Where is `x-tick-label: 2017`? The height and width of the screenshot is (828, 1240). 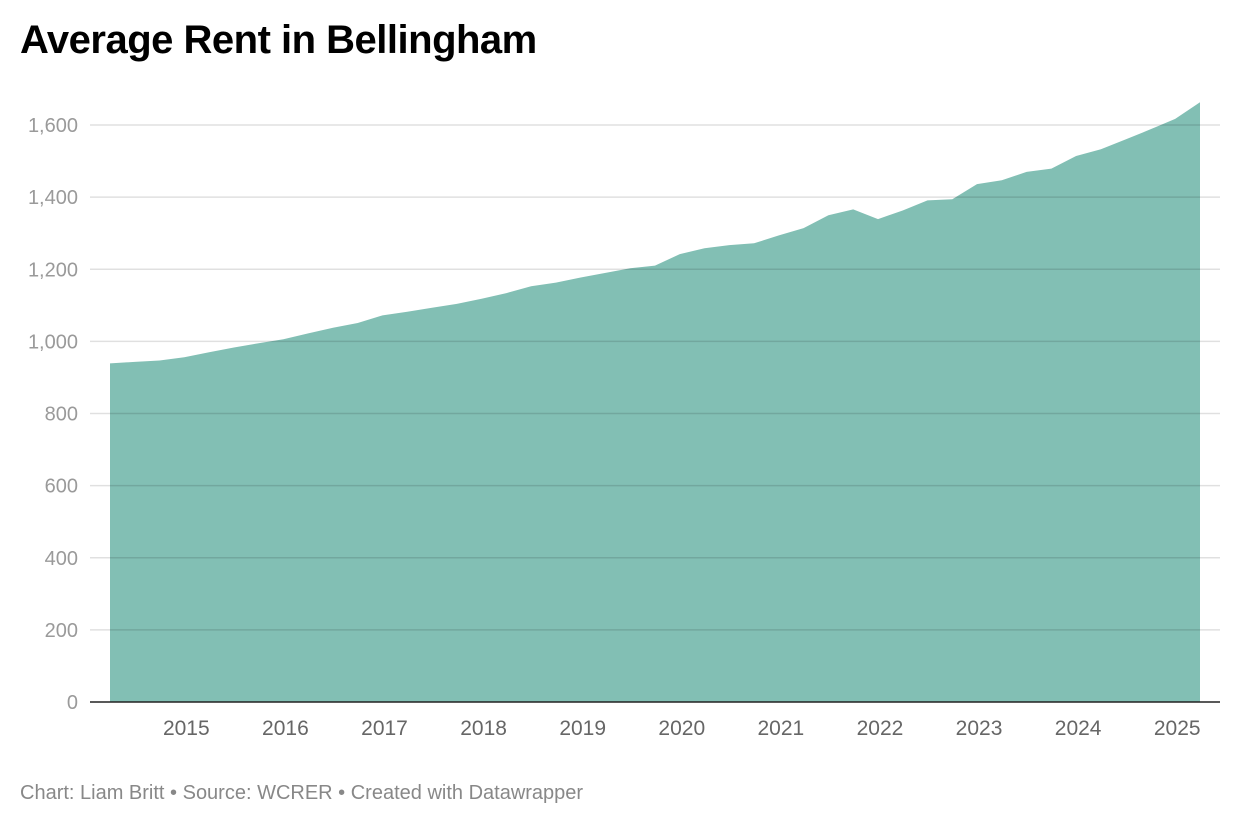
x-tick-label: 2017 is located at coordinates (384, 728).